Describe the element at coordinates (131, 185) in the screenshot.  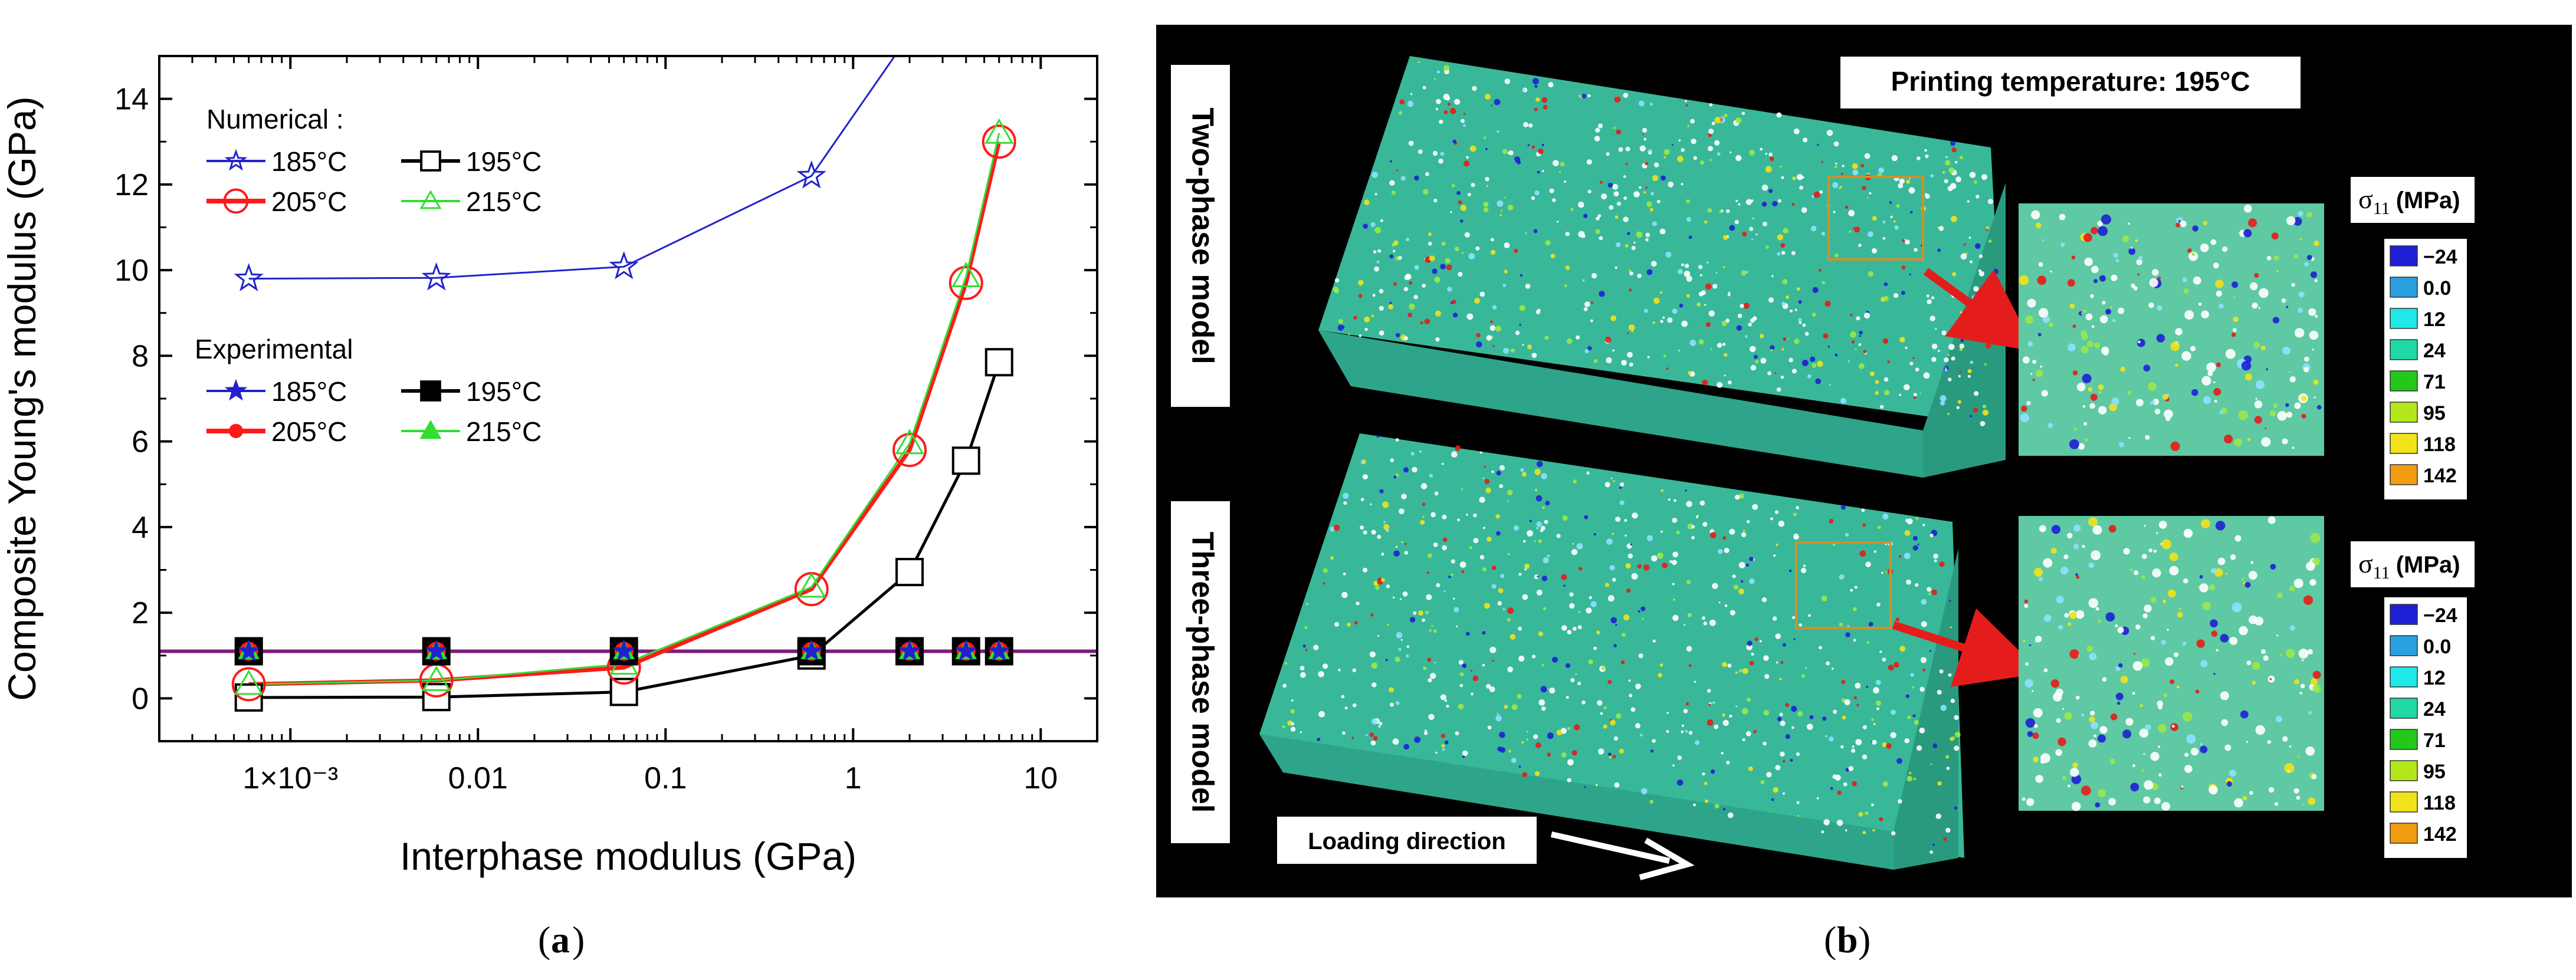
I see `y-tick-label: 12` at that location.